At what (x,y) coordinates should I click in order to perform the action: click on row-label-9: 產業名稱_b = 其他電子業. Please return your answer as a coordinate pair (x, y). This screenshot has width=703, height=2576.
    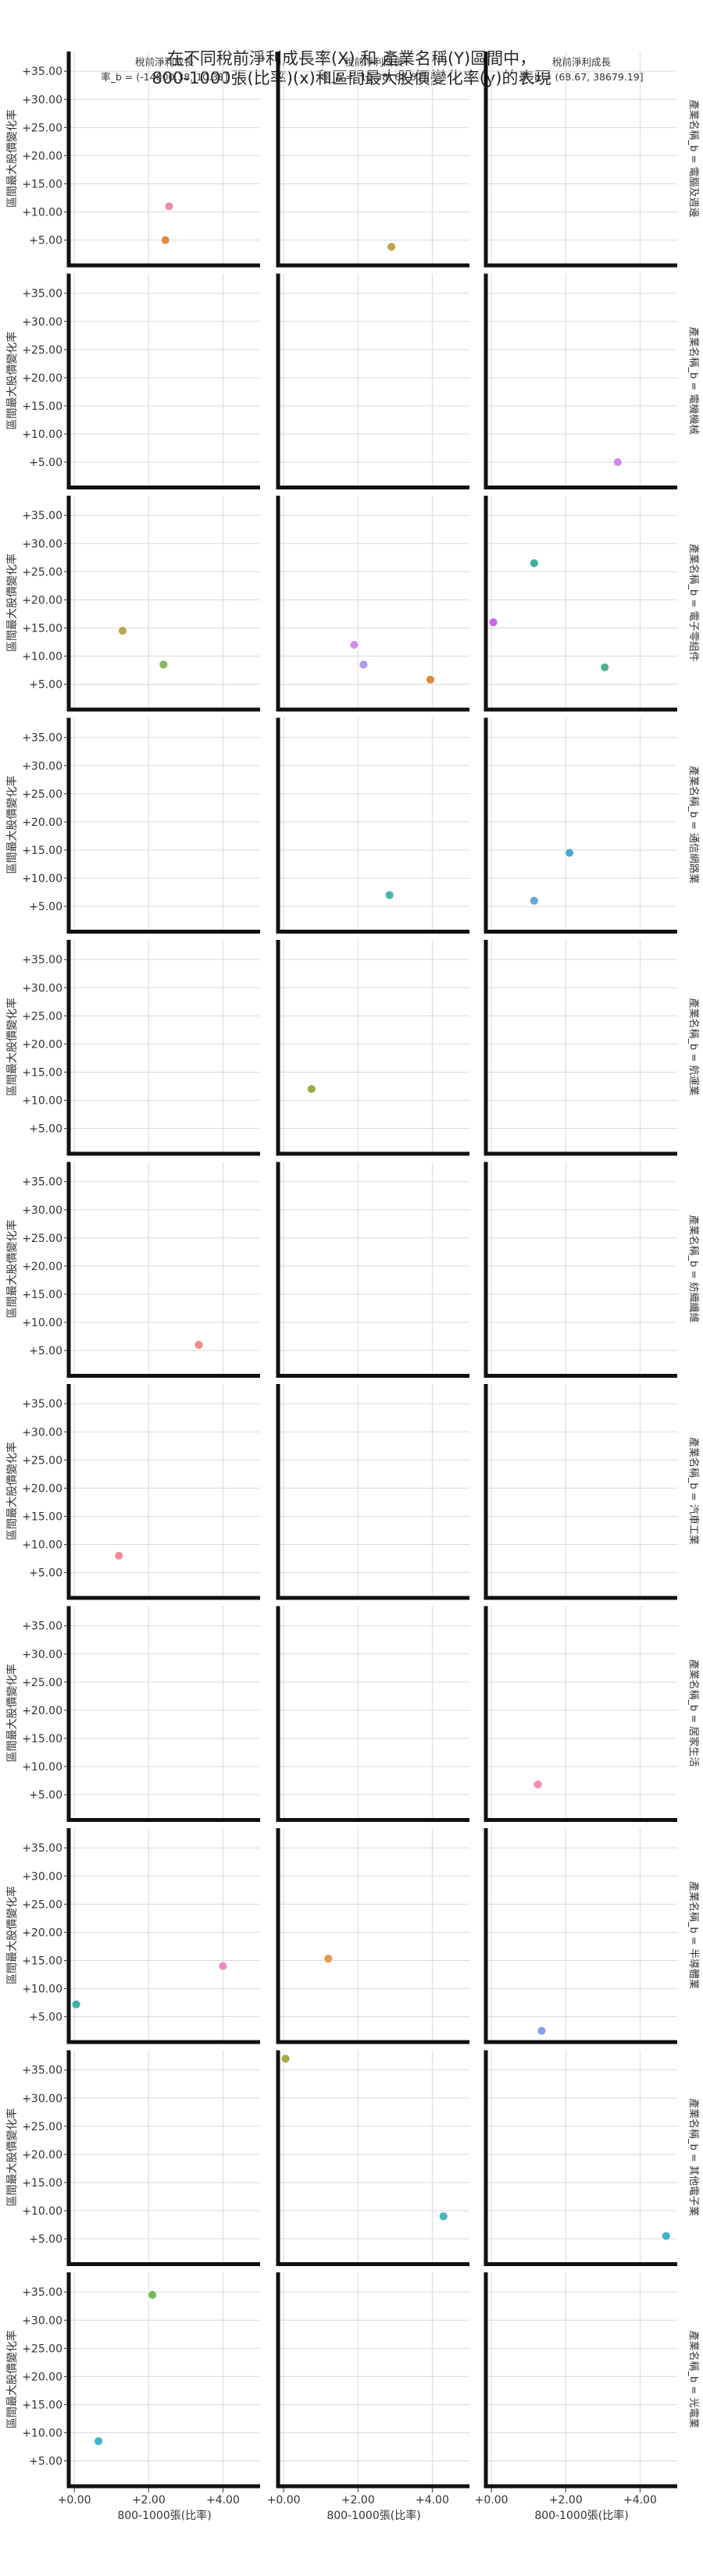
    Looking at the image, I should click on (693, 2157).